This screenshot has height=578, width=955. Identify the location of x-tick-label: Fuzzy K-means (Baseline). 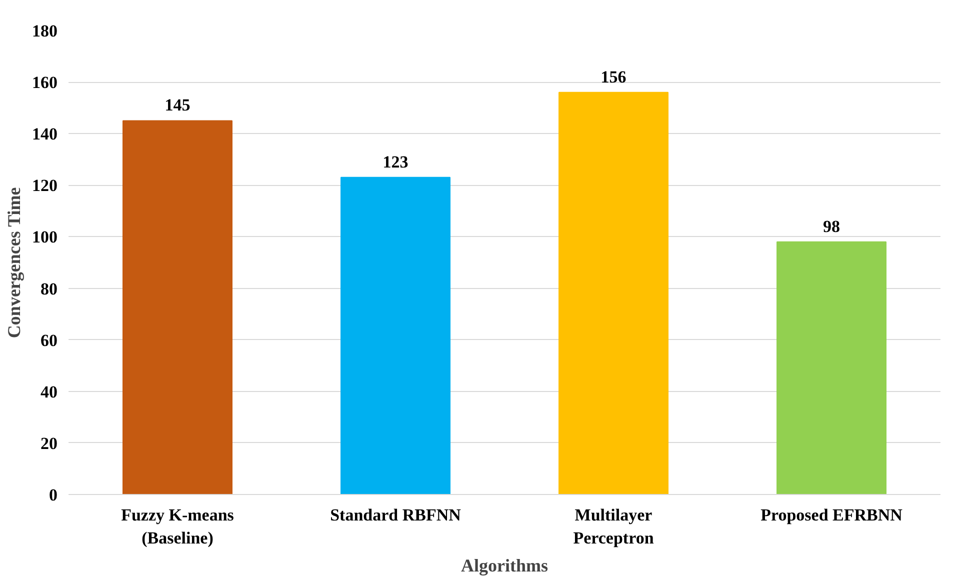
(177, 527).